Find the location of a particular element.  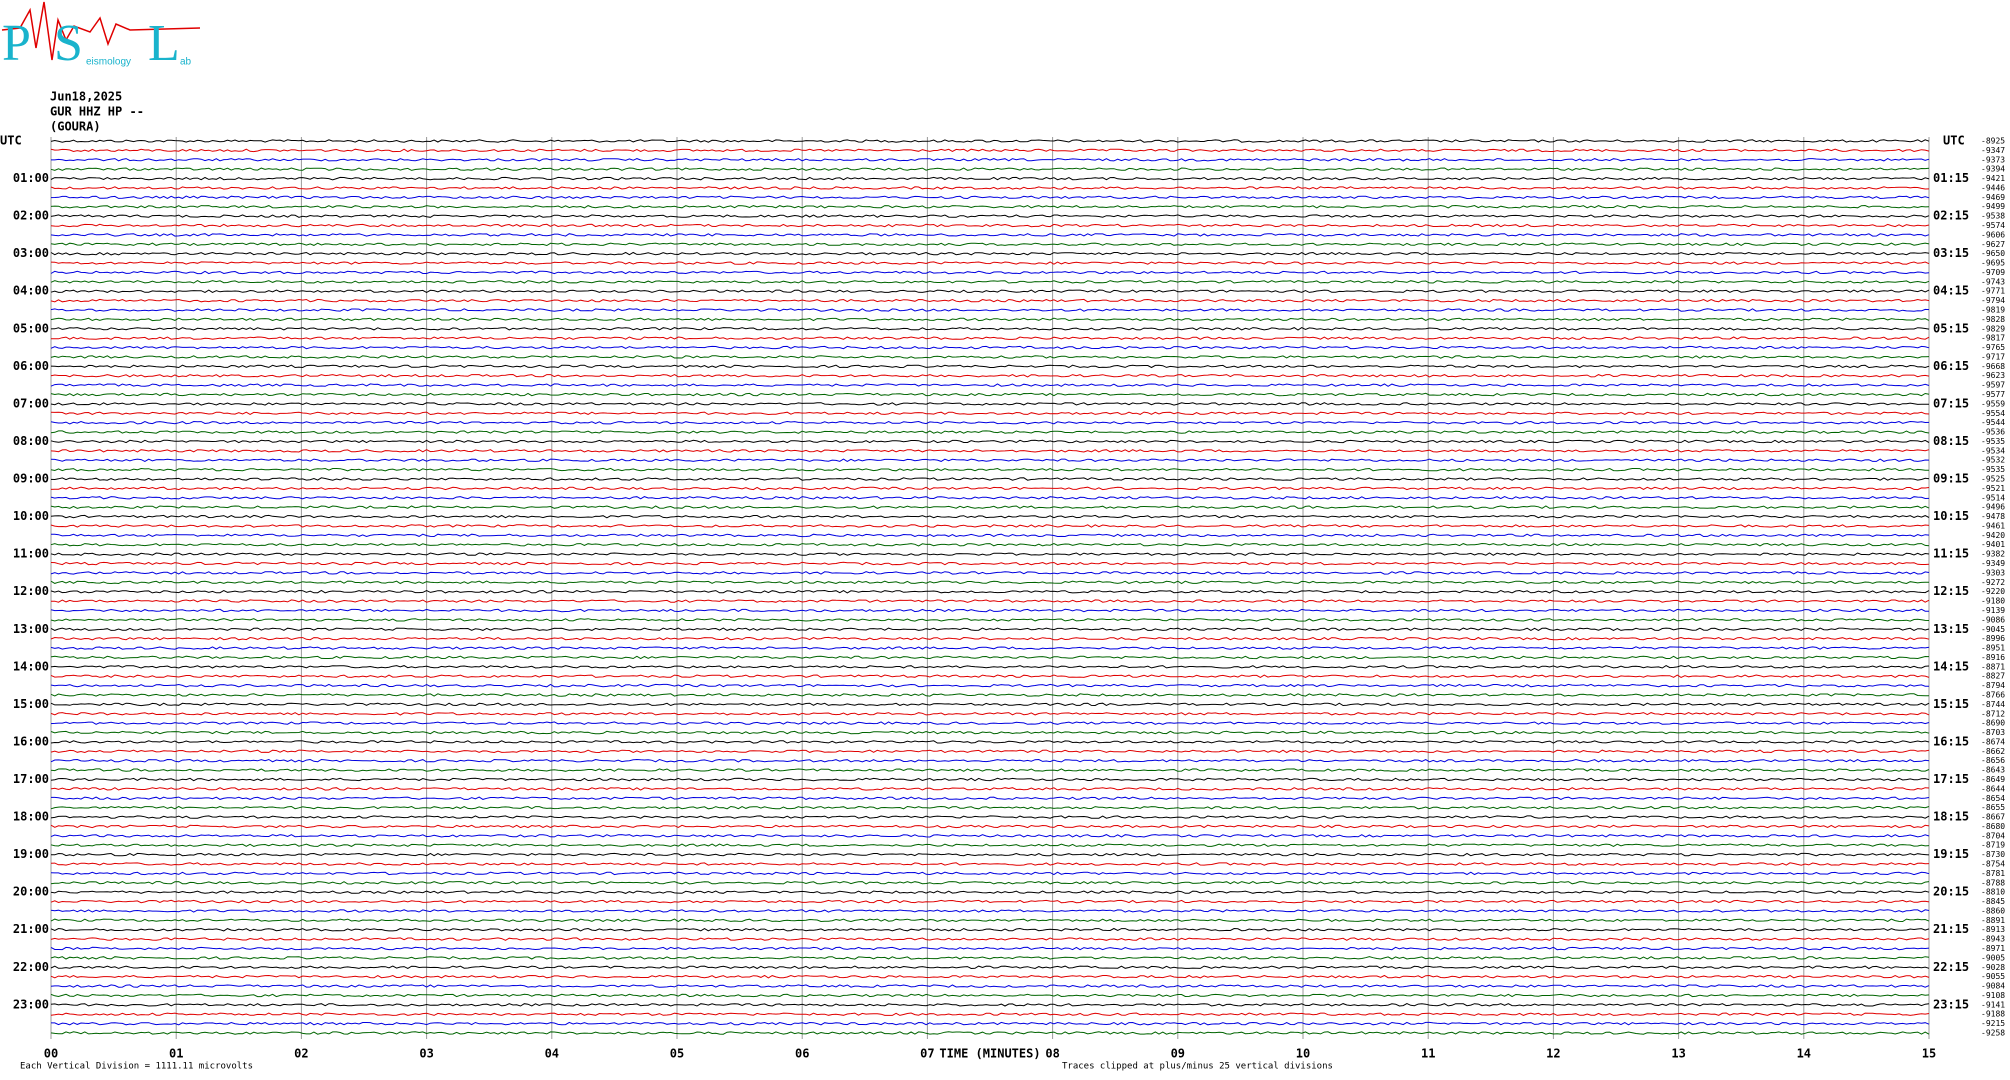

offset-label: -8667 is located at coordinates (1993, 817).